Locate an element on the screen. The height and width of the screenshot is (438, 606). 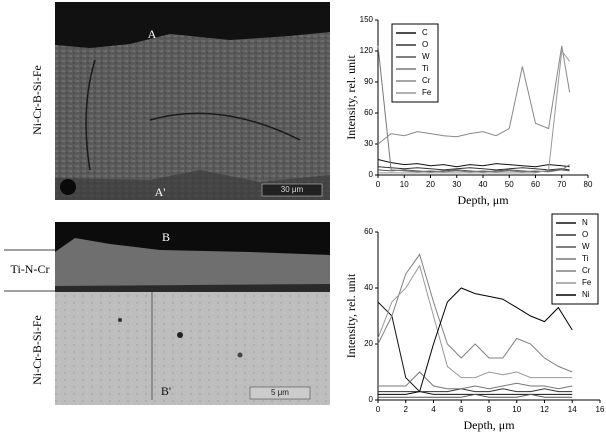
y-tick-label: 150 is located at coordinates (367, 19).